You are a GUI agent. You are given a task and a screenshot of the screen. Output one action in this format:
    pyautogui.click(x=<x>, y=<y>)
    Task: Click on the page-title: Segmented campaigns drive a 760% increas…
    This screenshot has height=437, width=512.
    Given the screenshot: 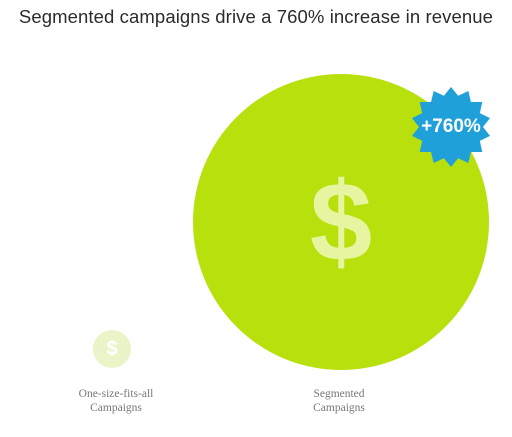 What is the action you would take?
    pyautogui.click(x=256, y=16)
    